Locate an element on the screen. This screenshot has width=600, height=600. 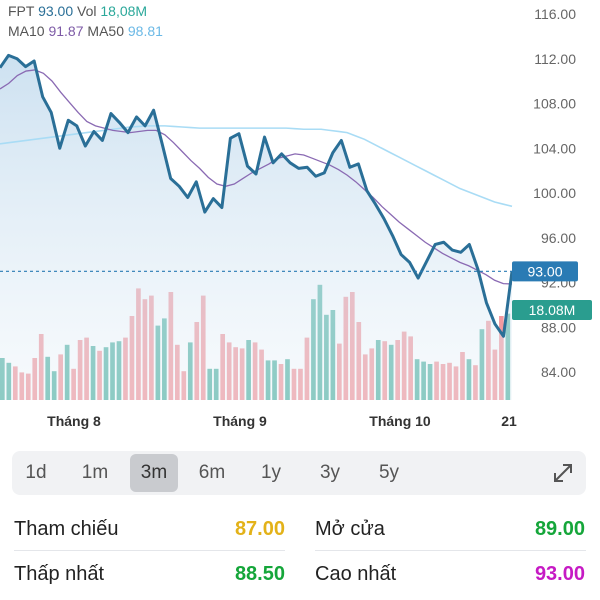
y-tick-label: 96.00 is located at coordinates (558, 238).